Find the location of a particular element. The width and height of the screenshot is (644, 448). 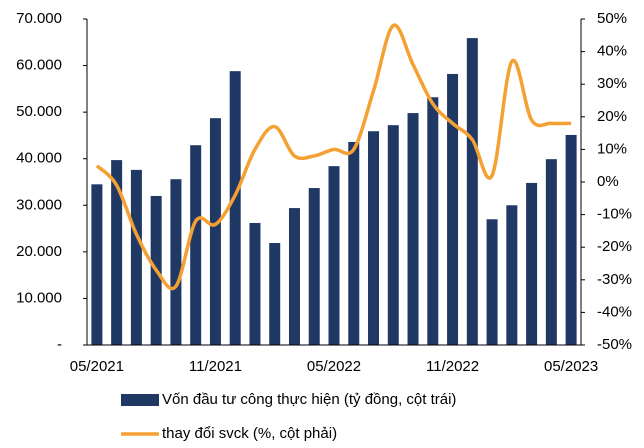

x-tick-label: 05/2023 is located at coordinates (571, 366).